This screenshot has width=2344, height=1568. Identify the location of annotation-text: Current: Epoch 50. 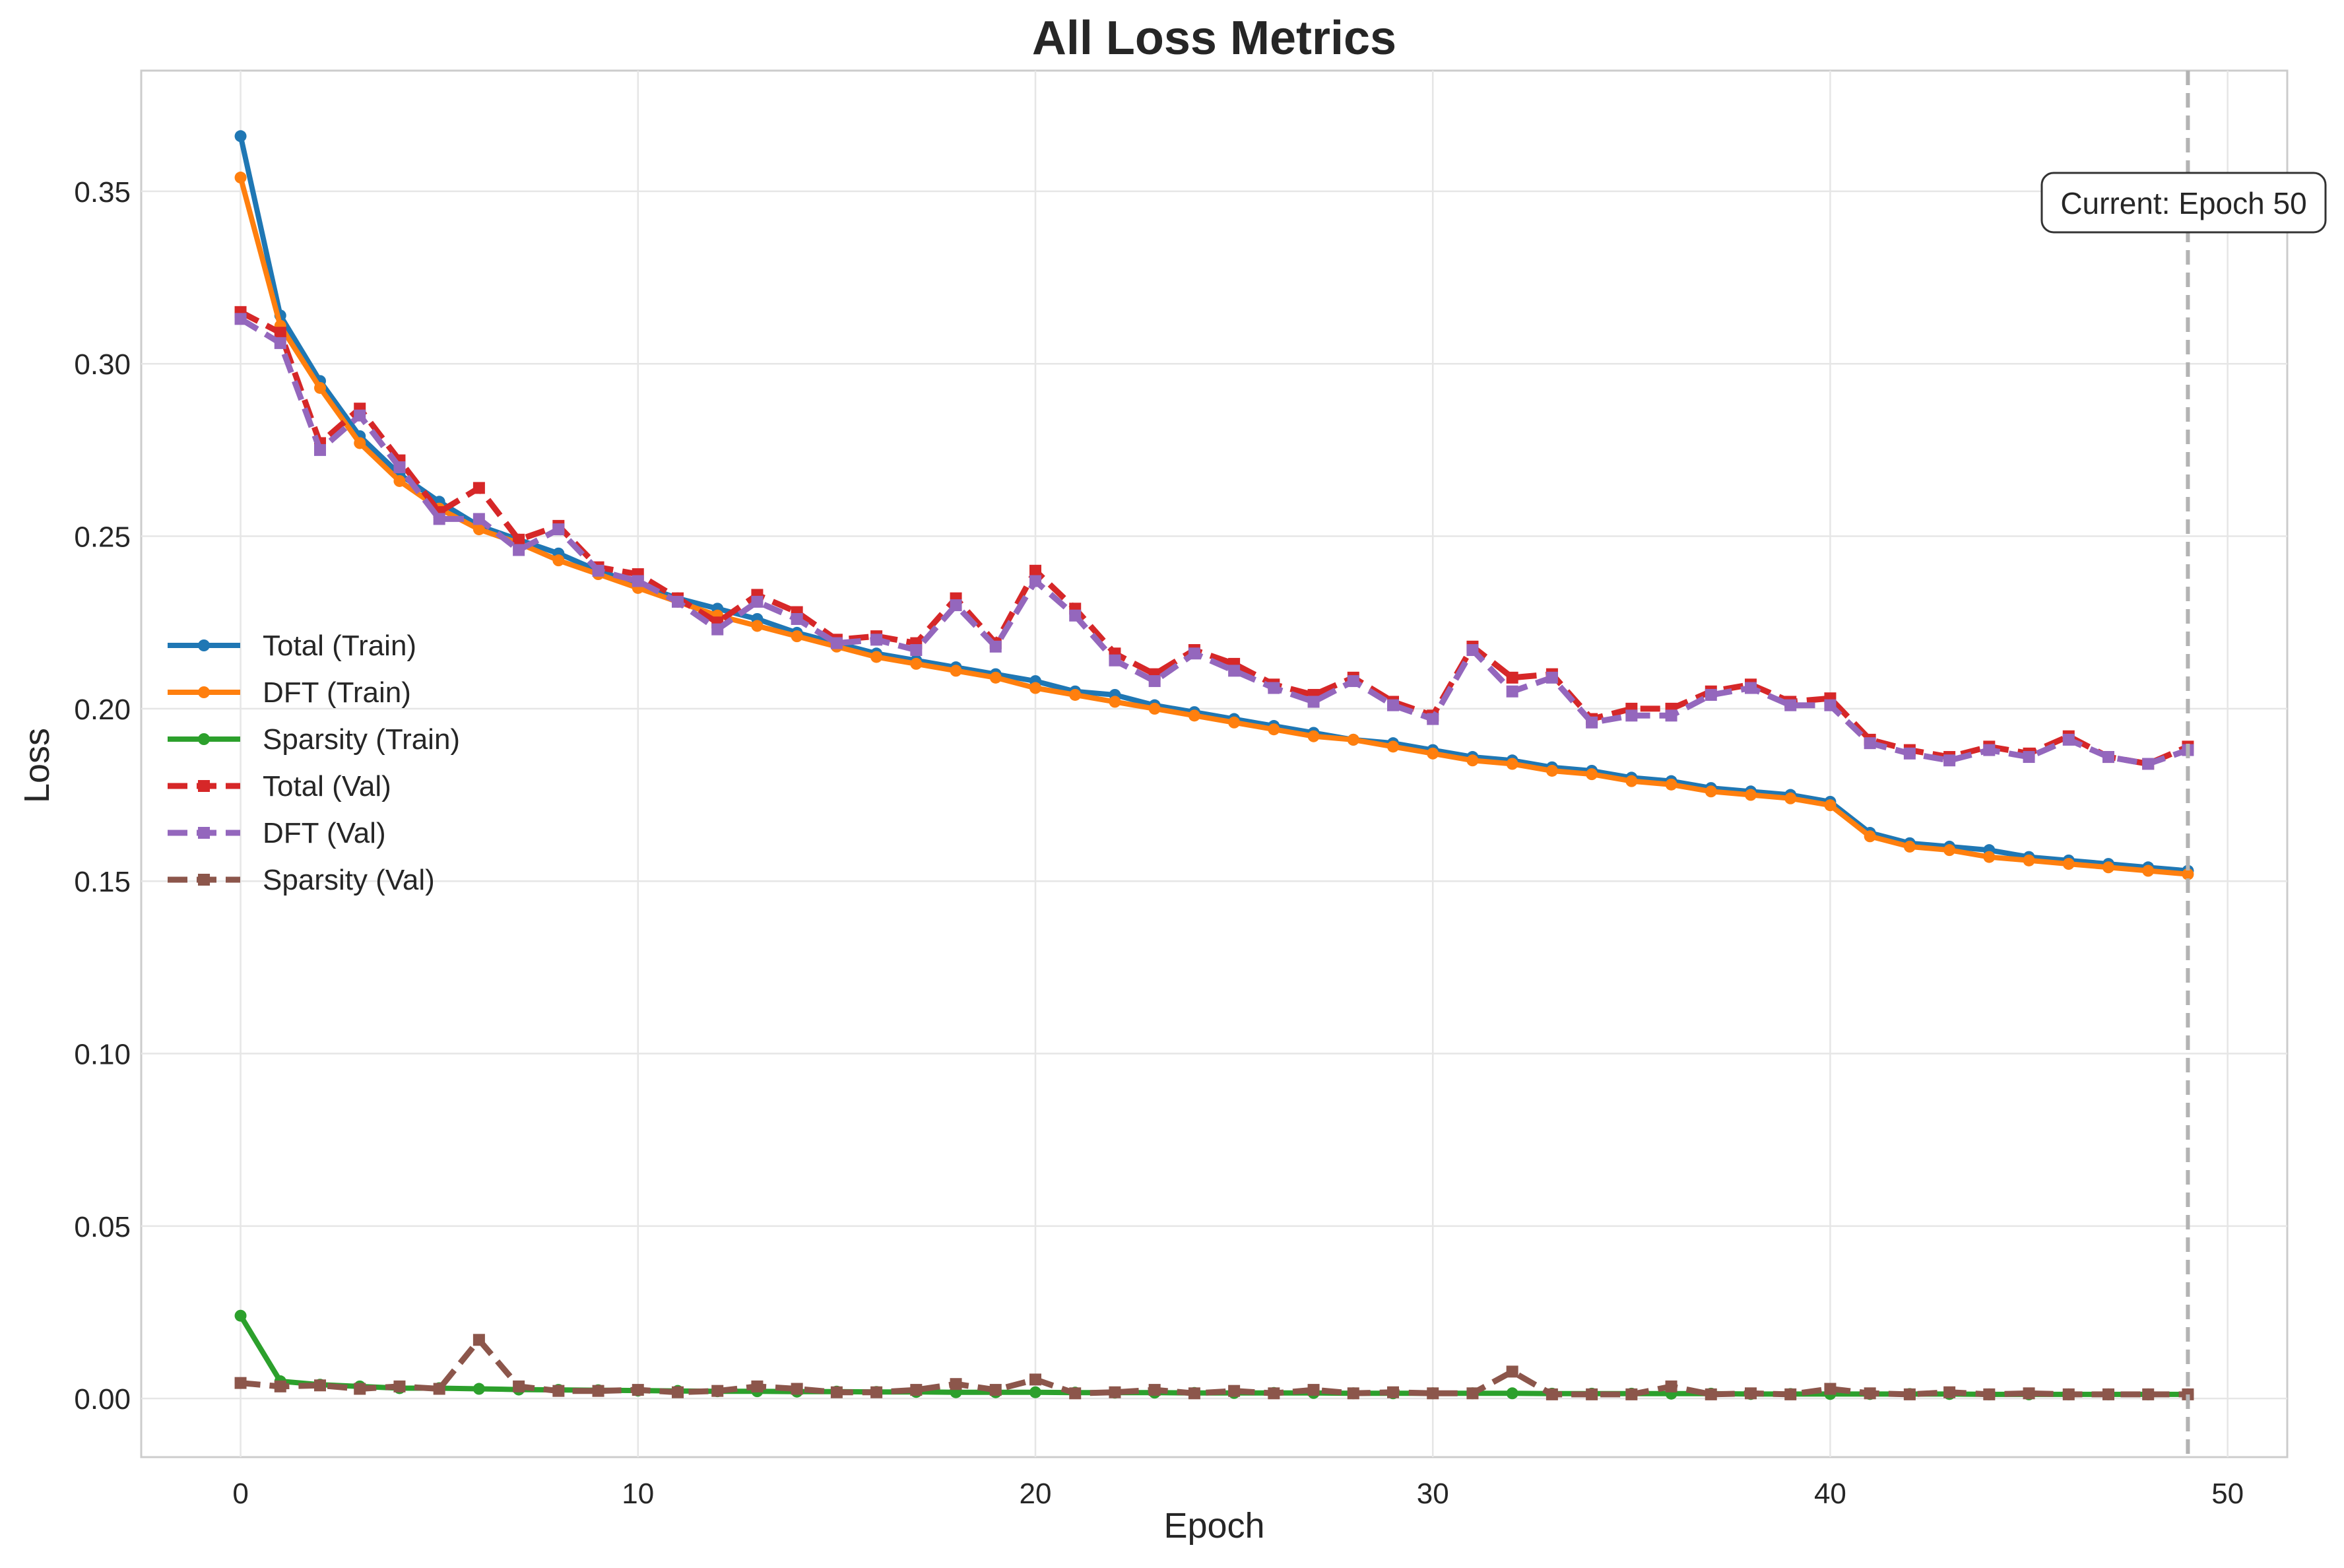
(2183, 203).